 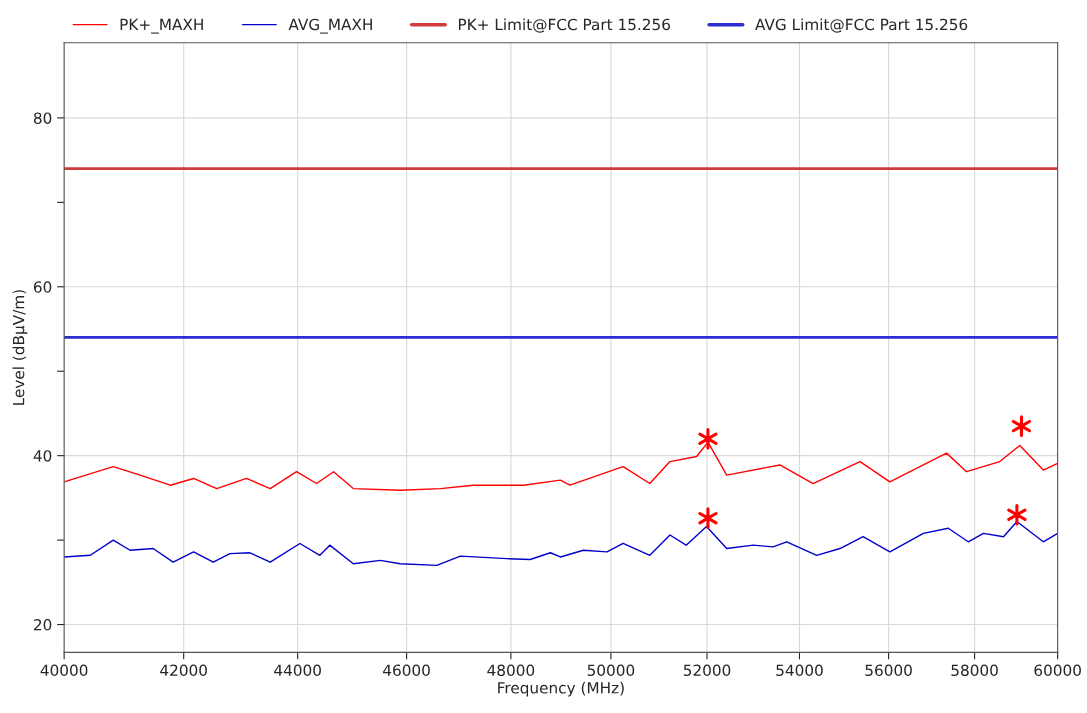 I want to click on x-tick-label: 56000, so click(x=888, y=670).